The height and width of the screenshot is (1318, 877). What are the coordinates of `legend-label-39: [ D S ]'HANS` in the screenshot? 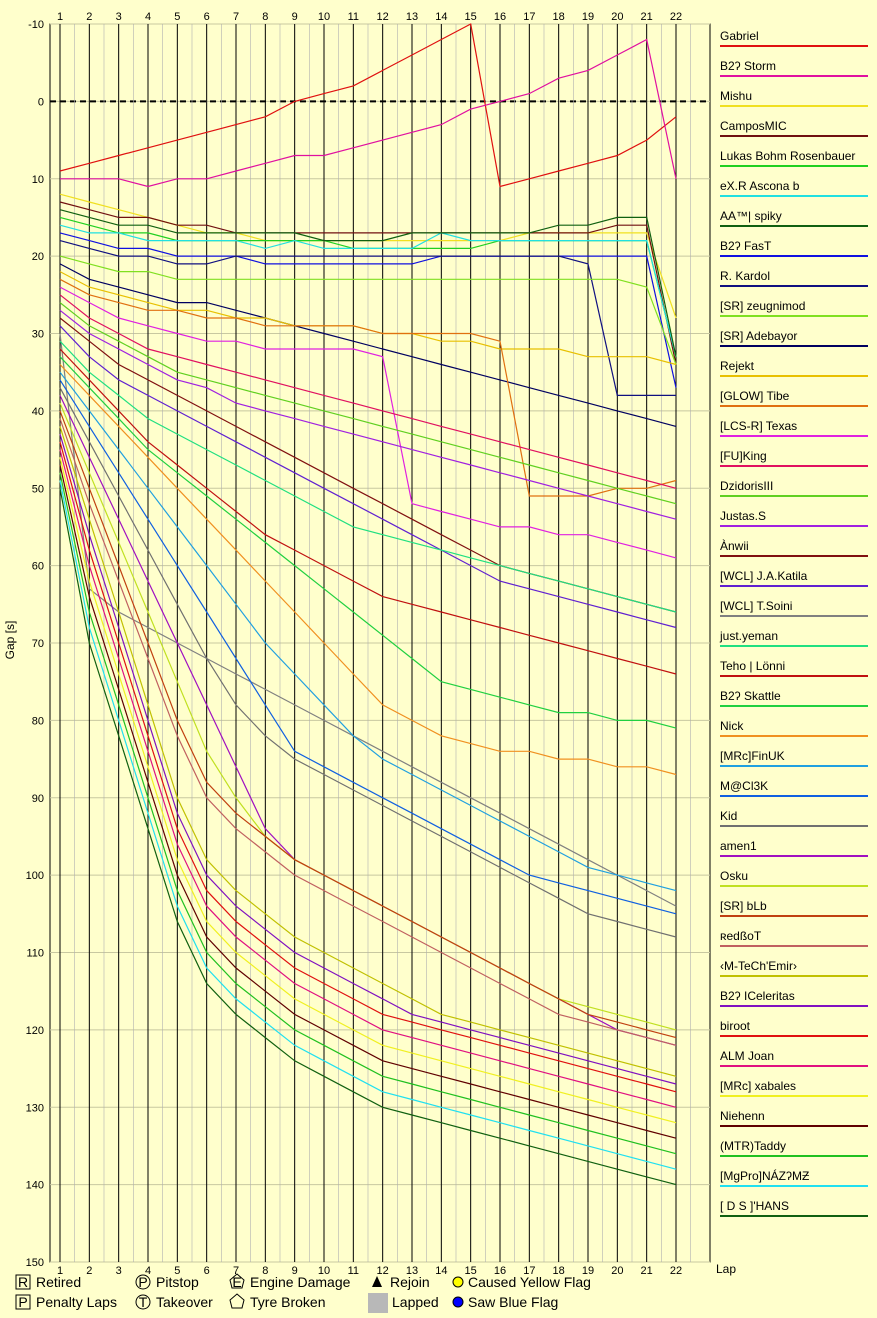 It's located at (754, 1206).